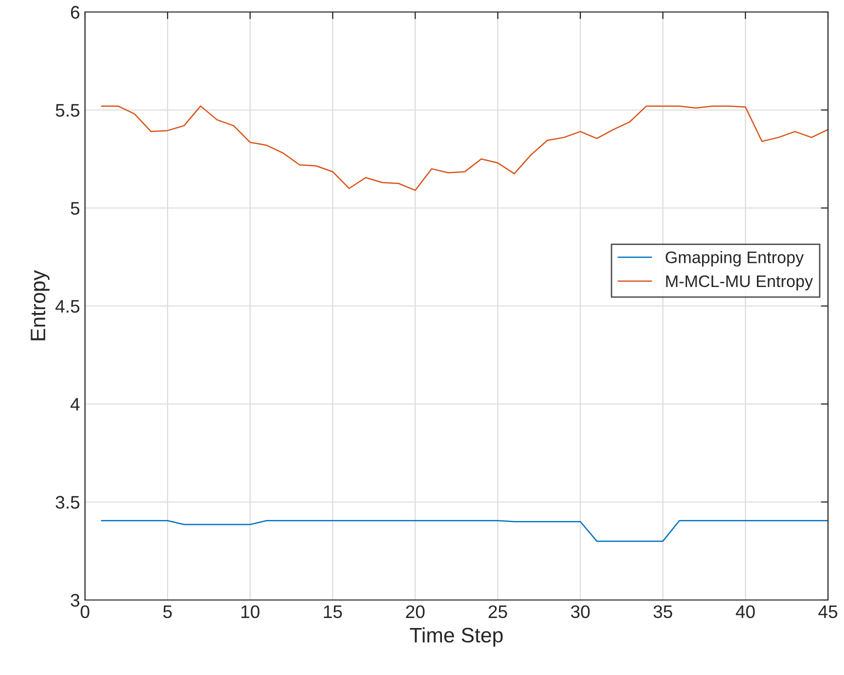  What do you see at coordinates (67, 306) in the screenshot?
I see `y-tick-label: 4.5` at bounding box center [67, 306].